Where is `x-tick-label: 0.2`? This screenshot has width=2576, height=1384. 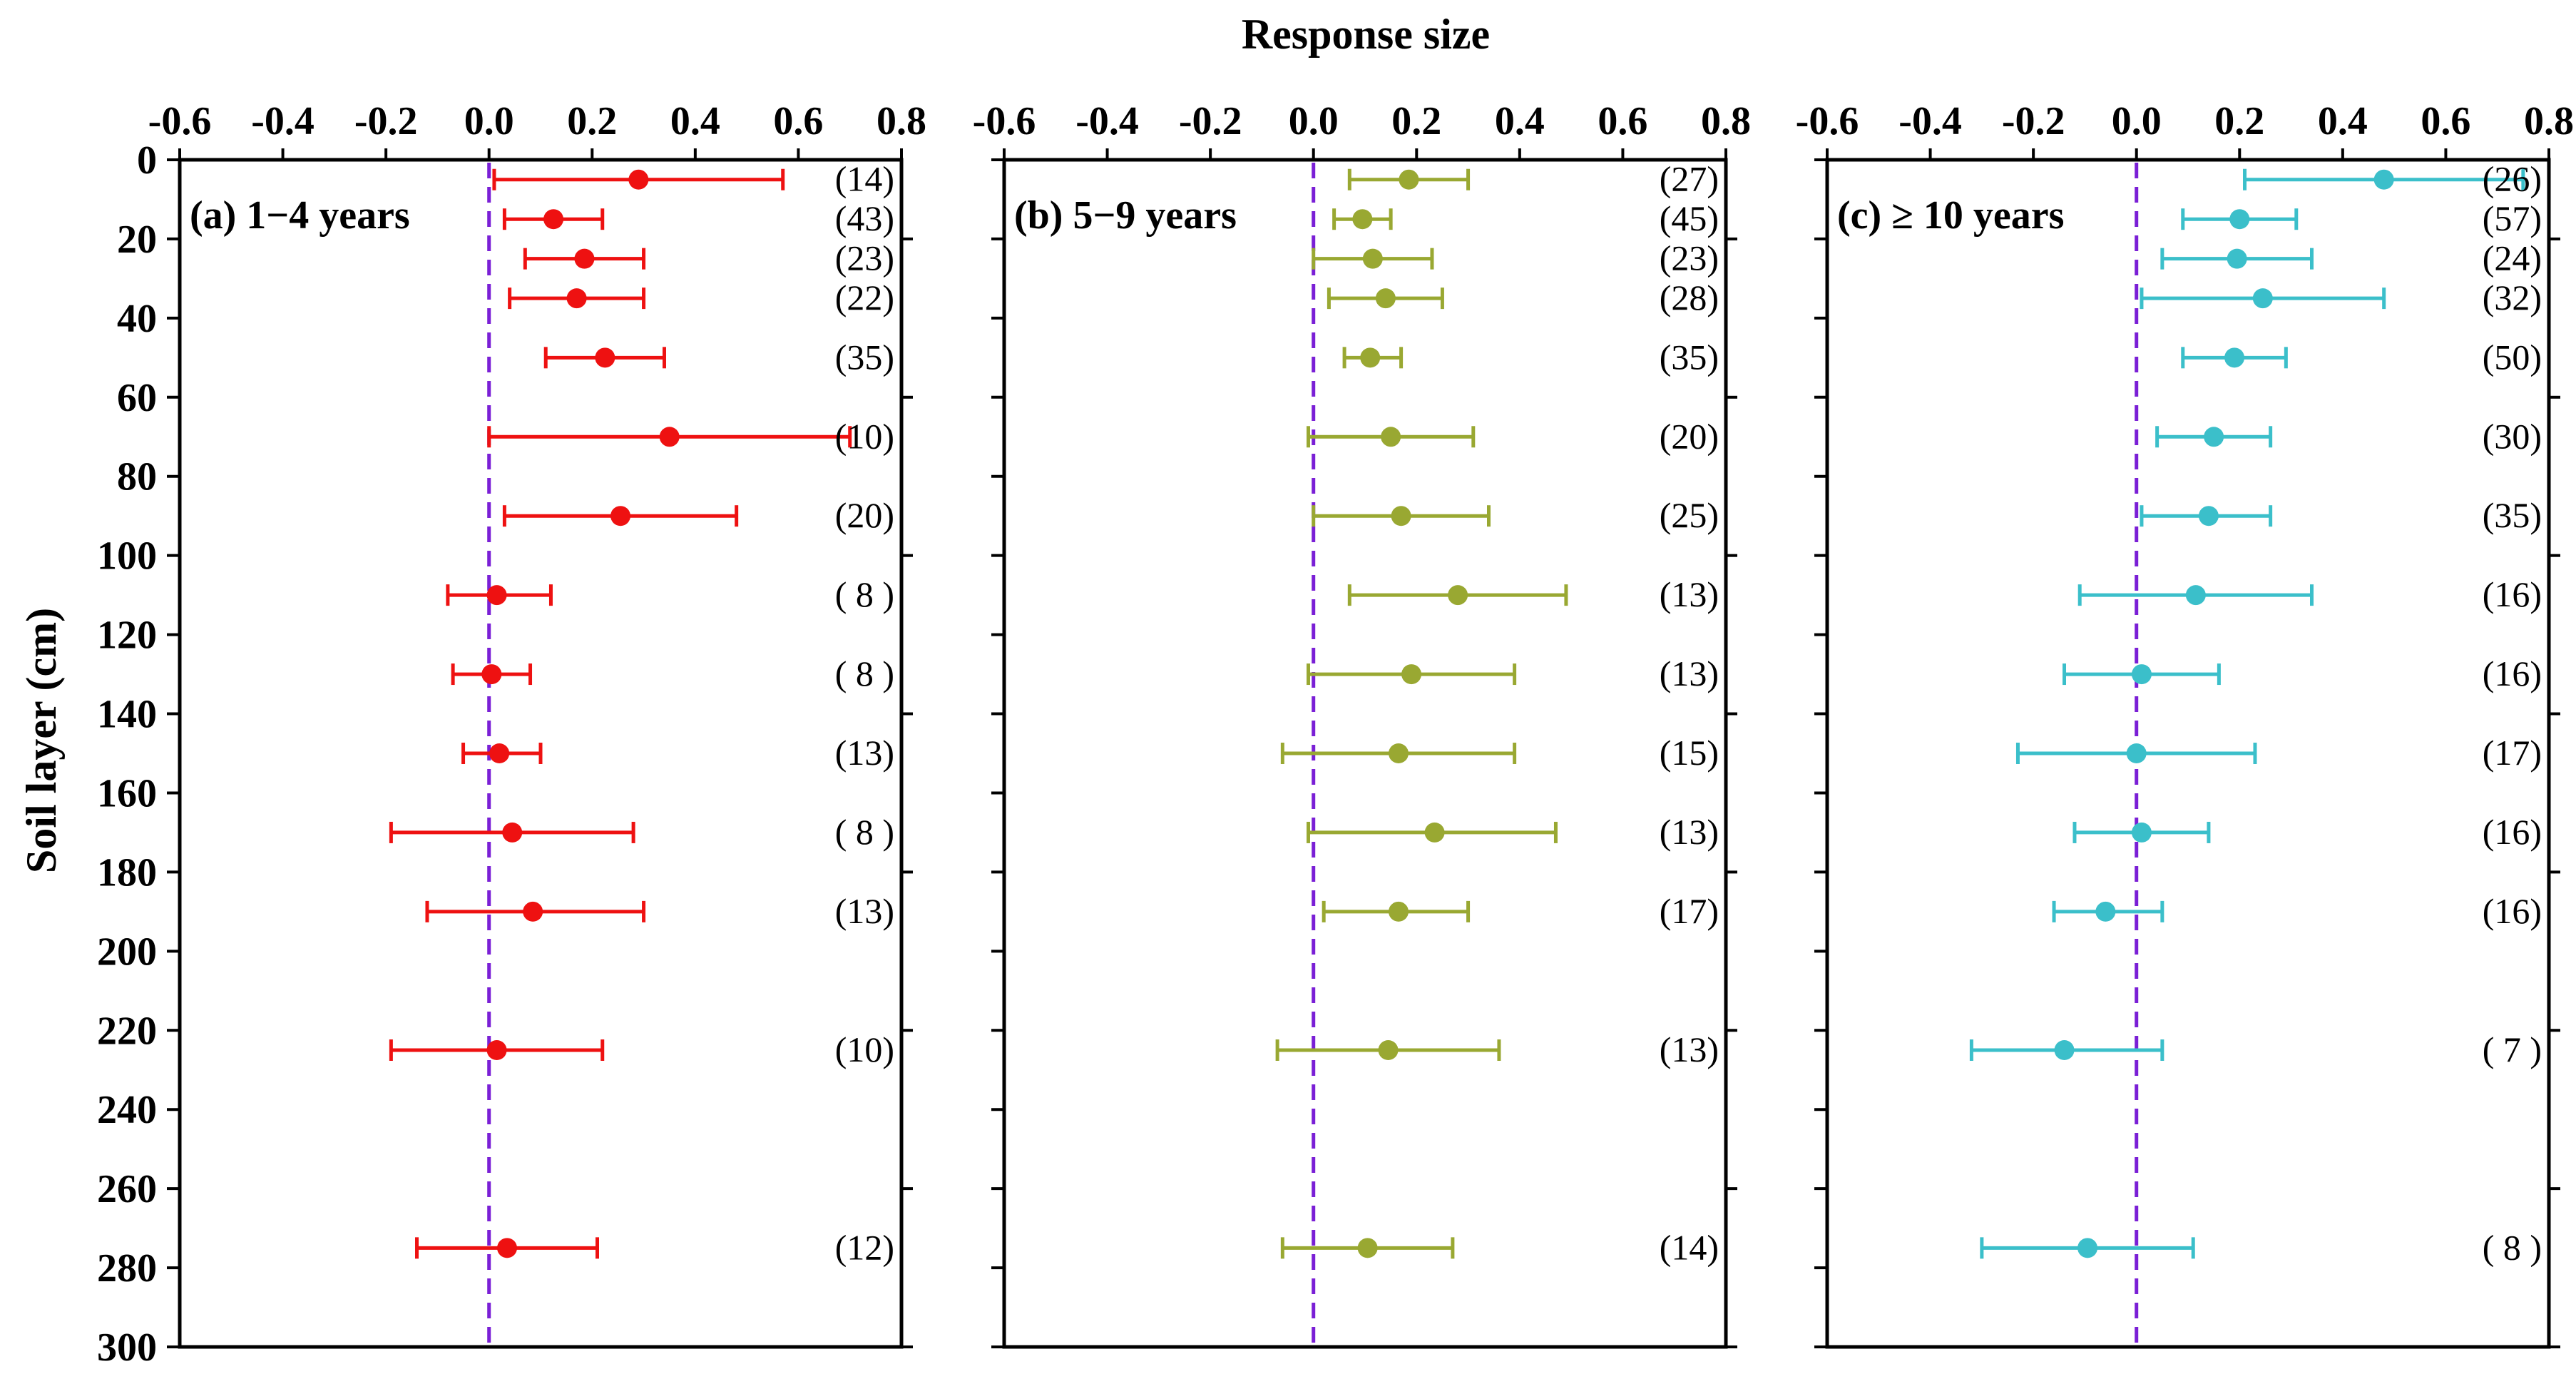 x-tick-label: 0.2 is located at coordinates (592, 121).